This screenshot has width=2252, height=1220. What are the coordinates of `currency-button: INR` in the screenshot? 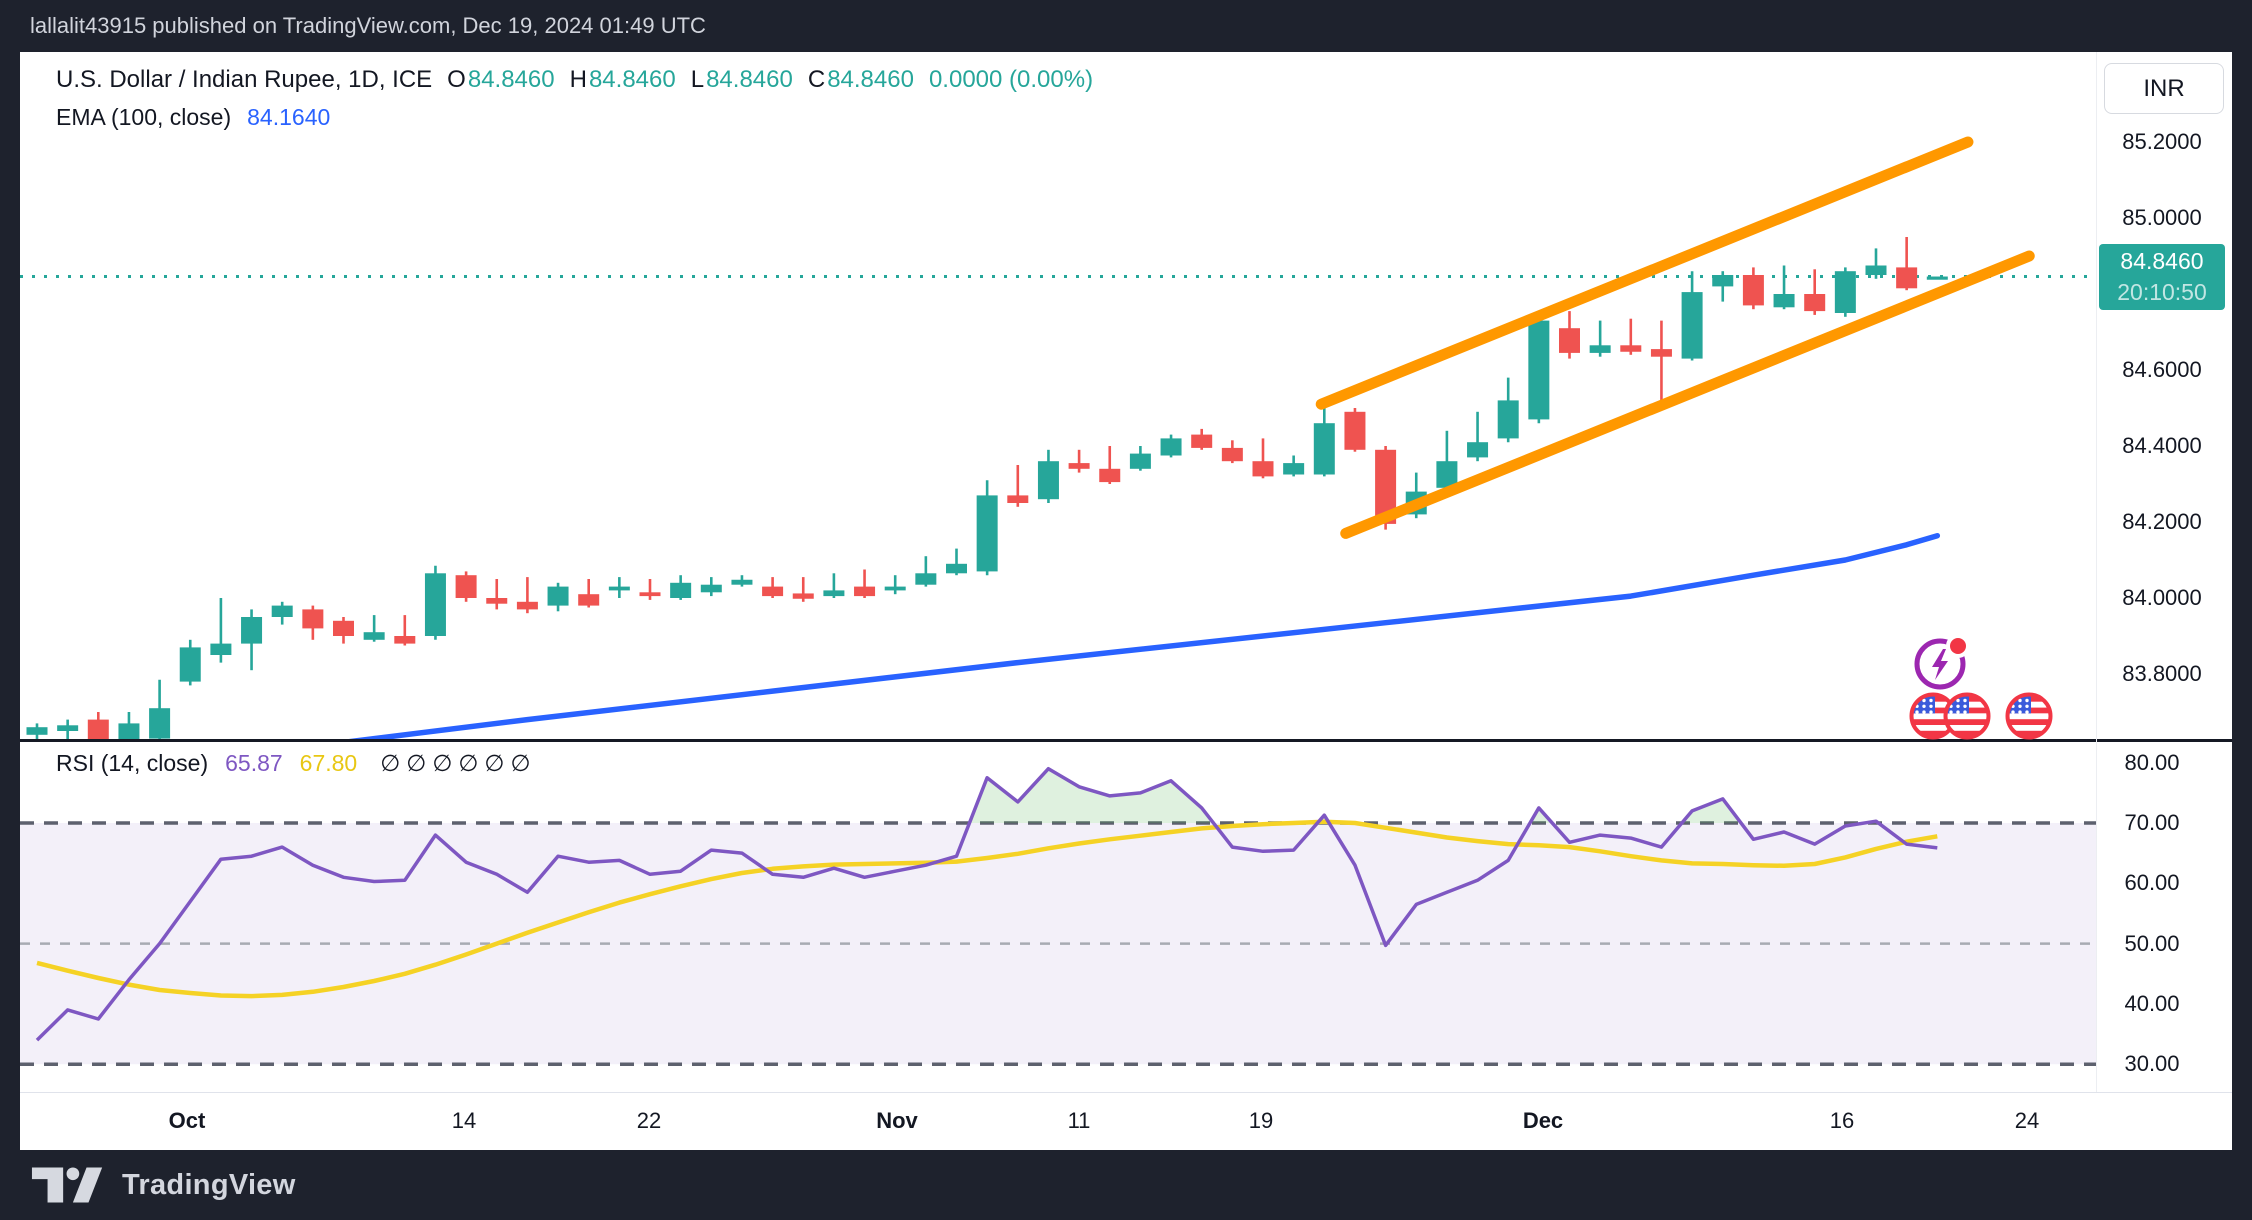 It's located at (2164, 88).